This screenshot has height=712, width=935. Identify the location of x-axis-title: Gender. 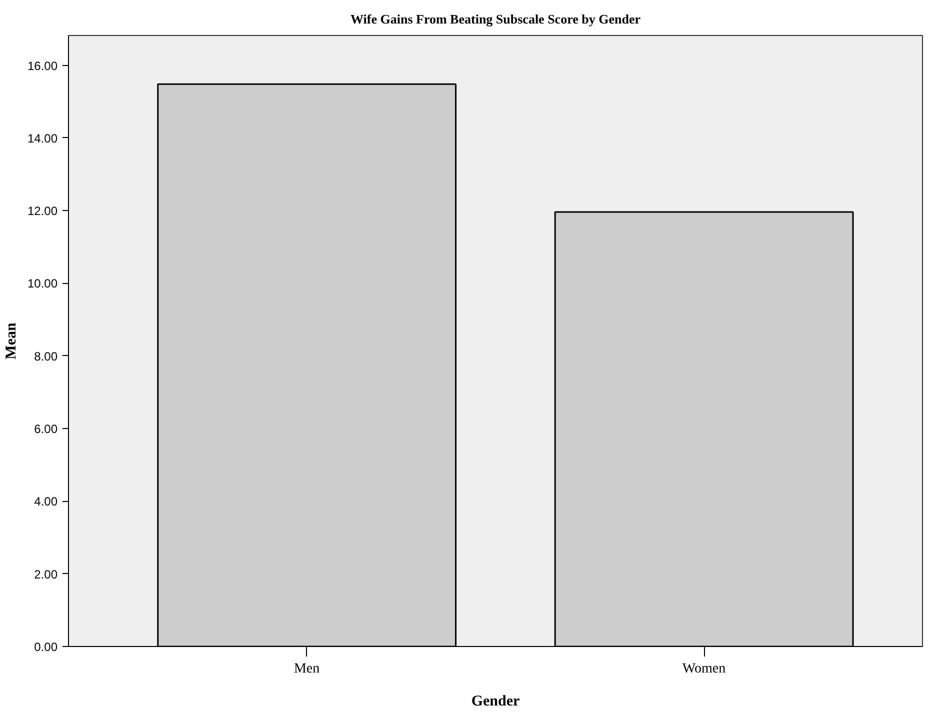
(495, 702).